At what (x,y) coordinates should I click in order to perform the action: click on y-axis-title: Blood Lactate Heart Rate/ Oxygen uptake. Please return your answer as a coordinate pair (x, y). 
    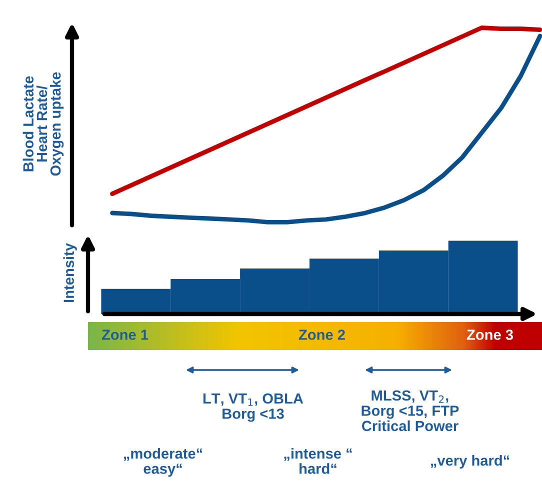
    Looking at the image, I should click on (43, 124).